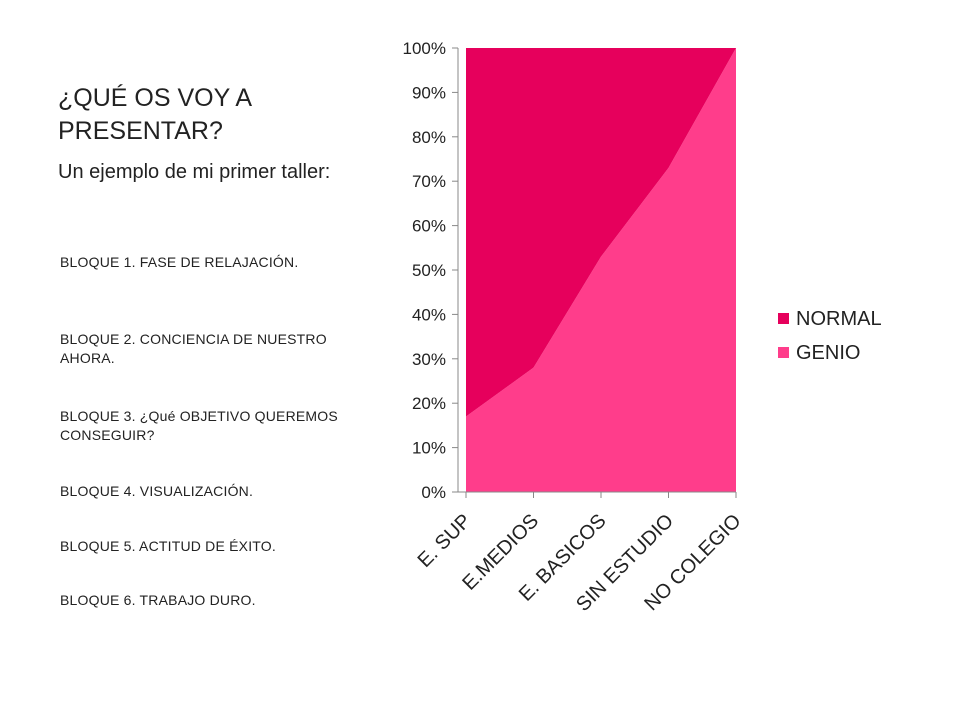 The height and width of the screenshot is (720, 960). Describe the element at coordinates (429, 92) in the screenshot. I see `y-tick-label: 90%` at that location.